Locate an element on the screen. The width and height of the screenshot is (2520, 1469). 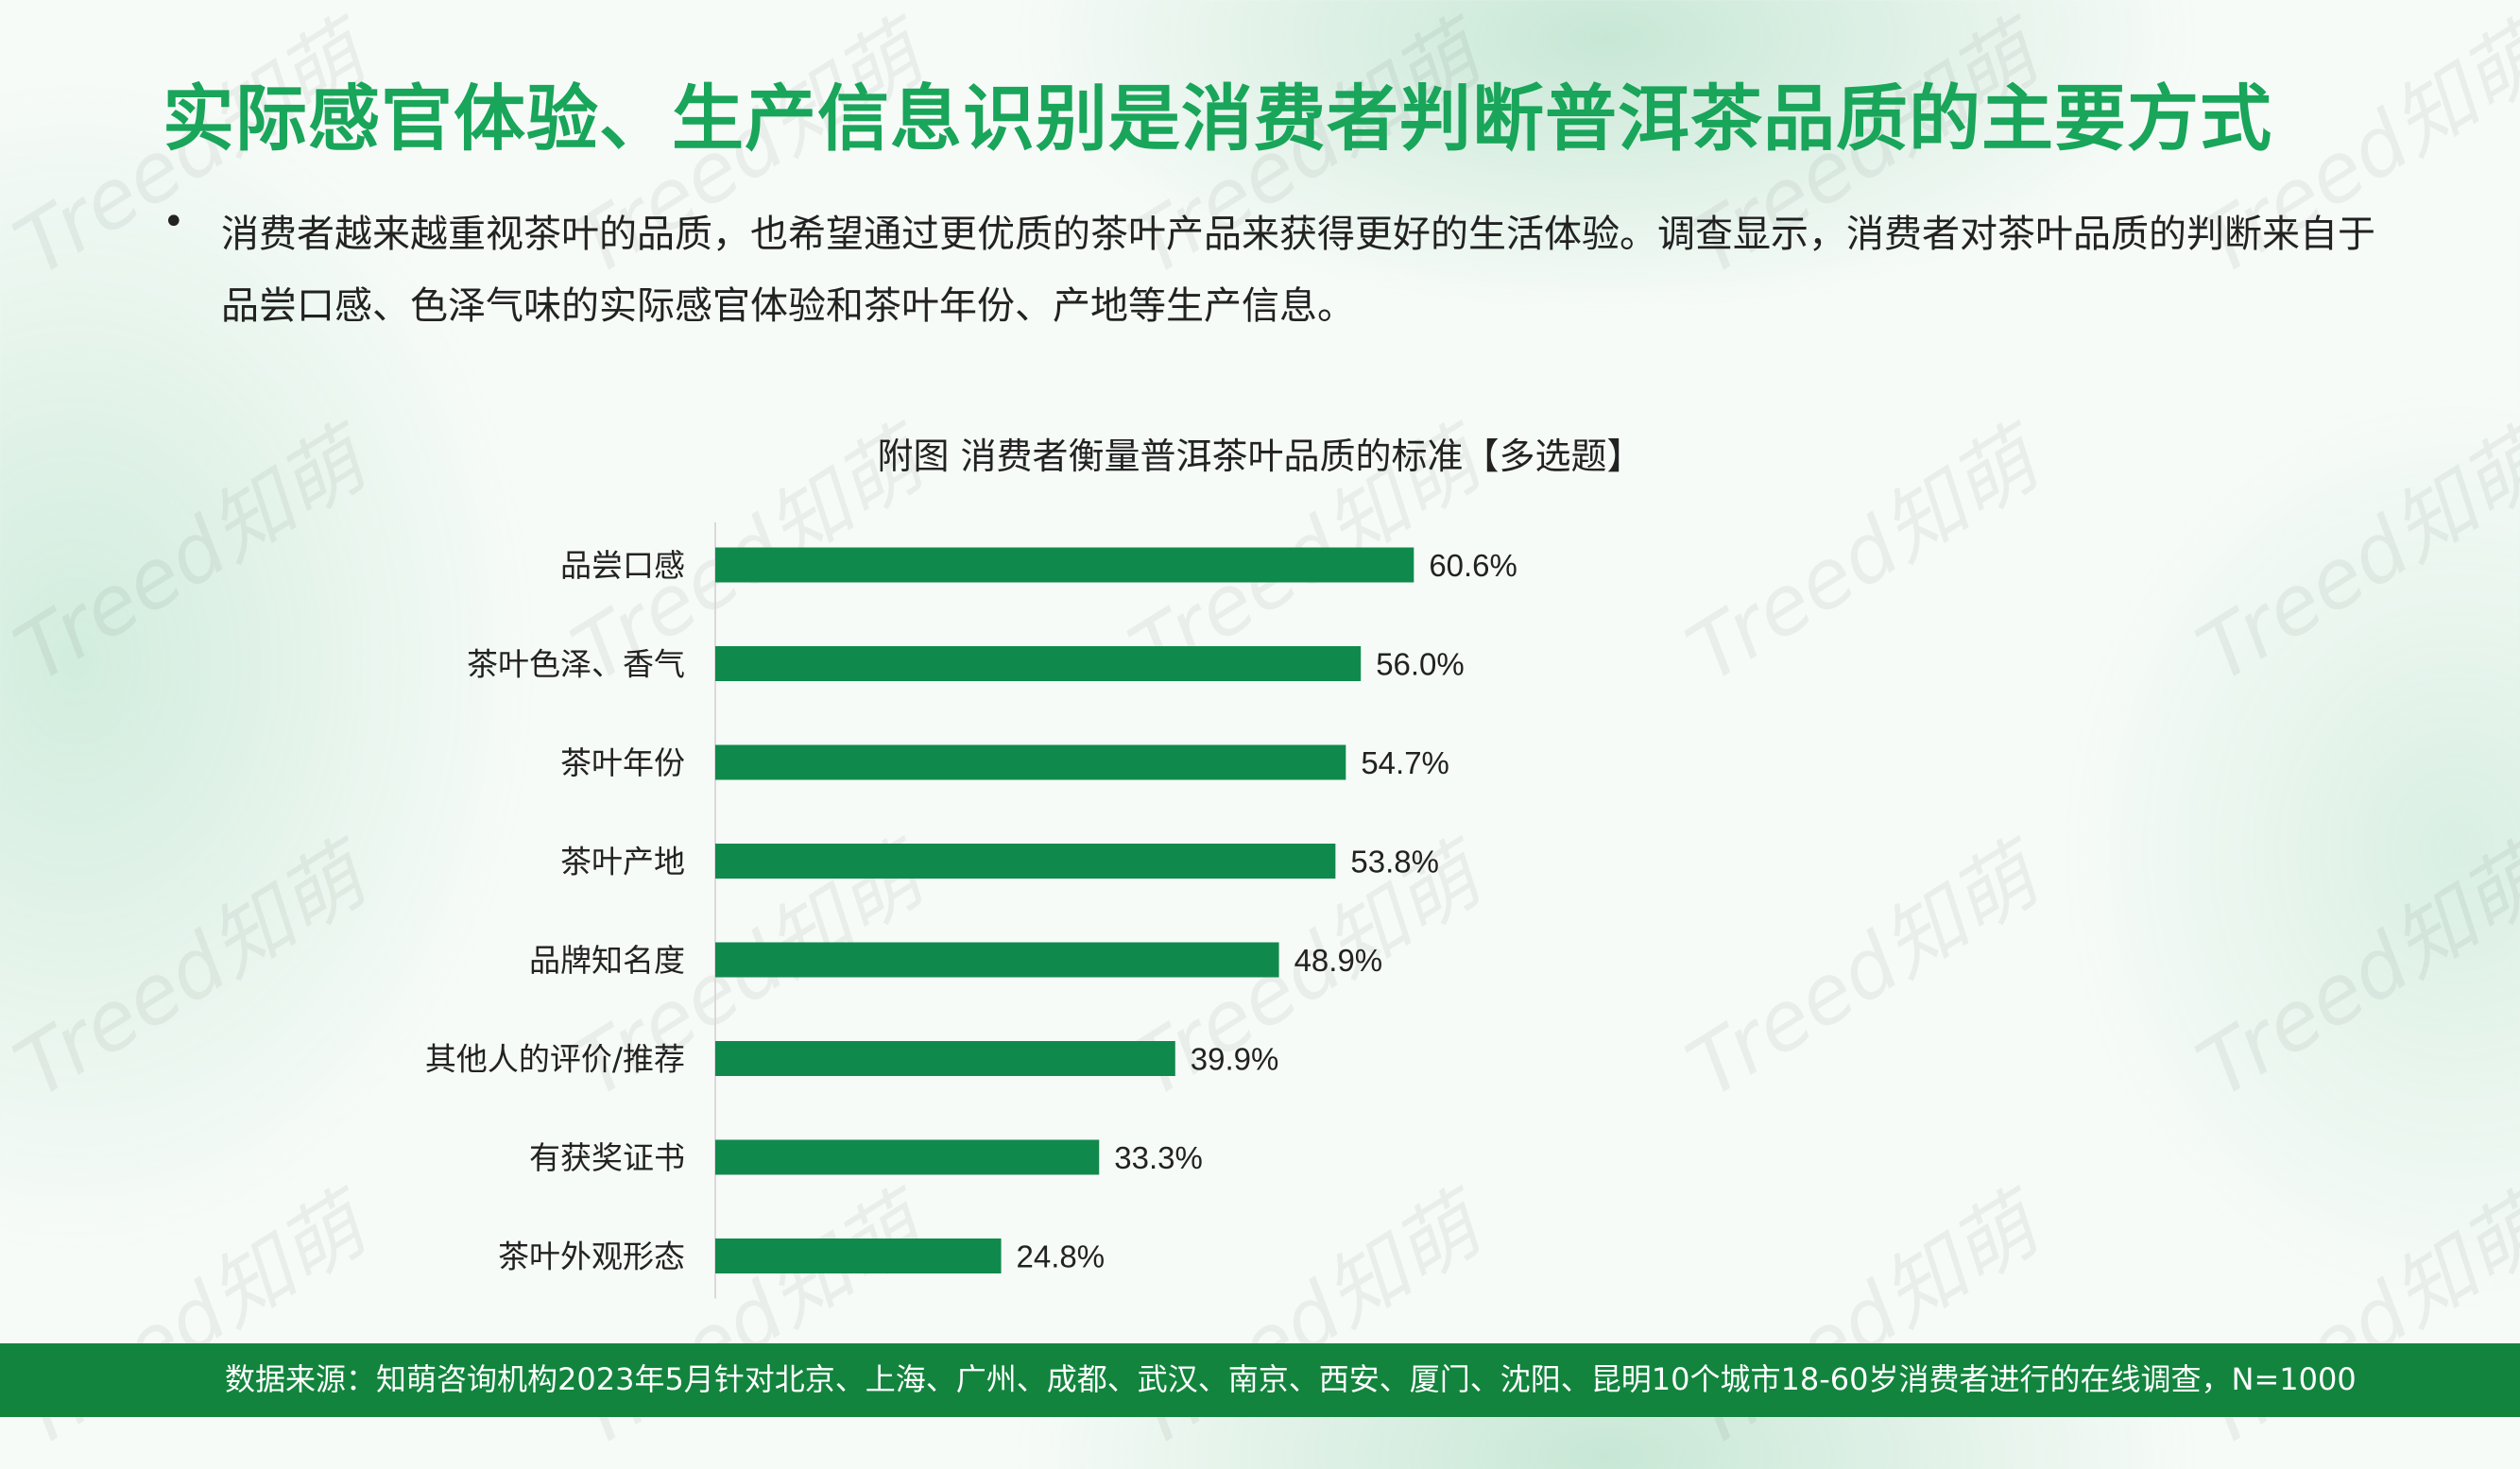
category-label: 品牌知名度 is located at coordinates (607, 960).